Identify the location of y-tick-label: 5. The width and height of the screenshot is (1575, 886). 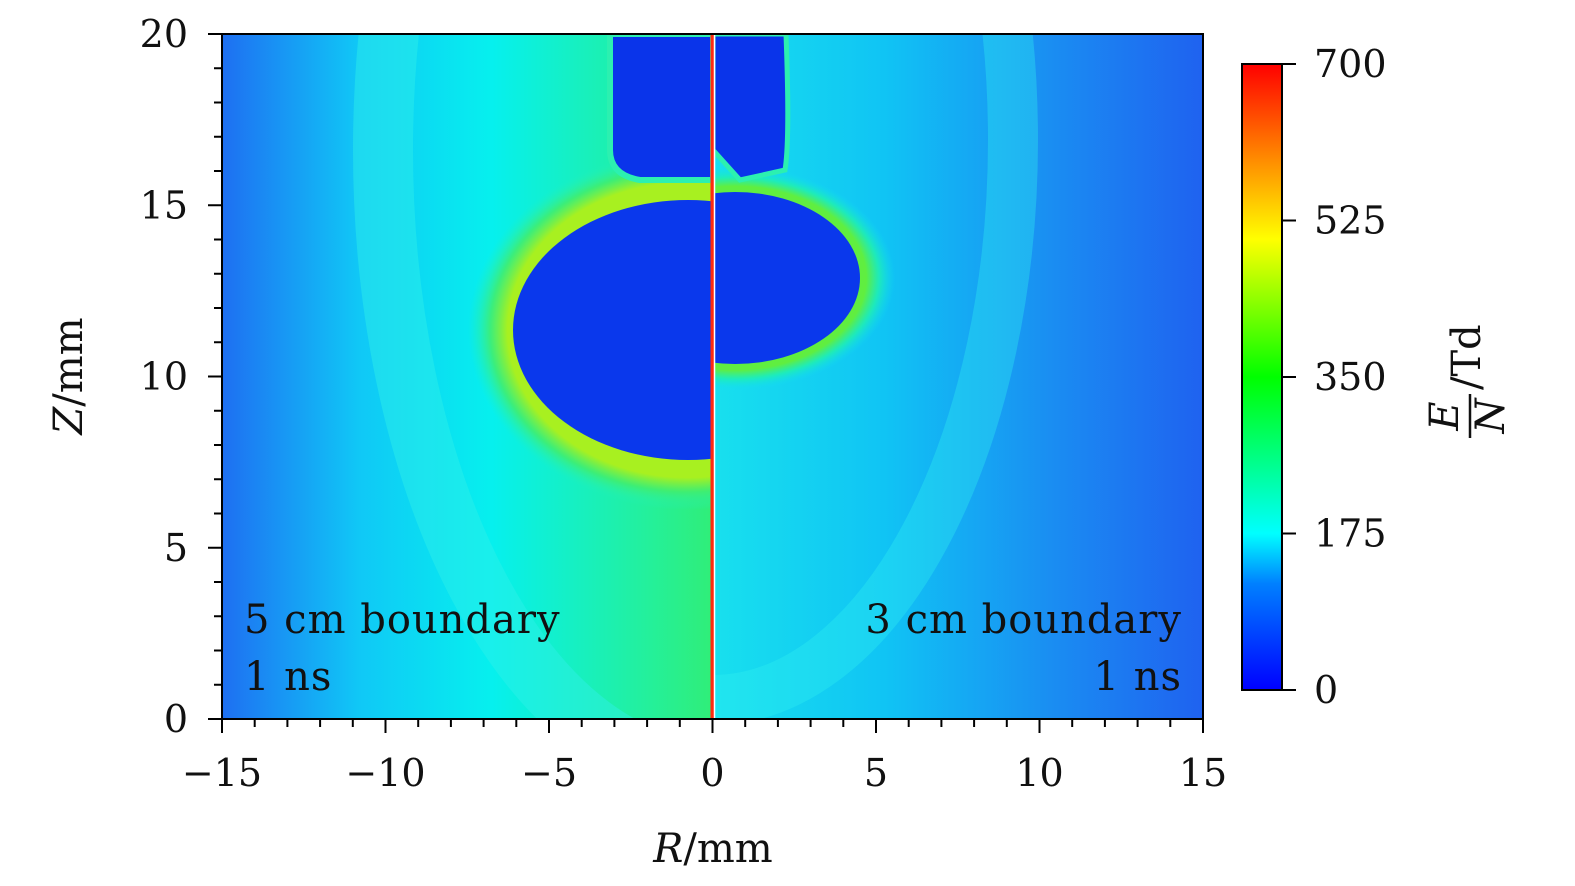
(176, 548).